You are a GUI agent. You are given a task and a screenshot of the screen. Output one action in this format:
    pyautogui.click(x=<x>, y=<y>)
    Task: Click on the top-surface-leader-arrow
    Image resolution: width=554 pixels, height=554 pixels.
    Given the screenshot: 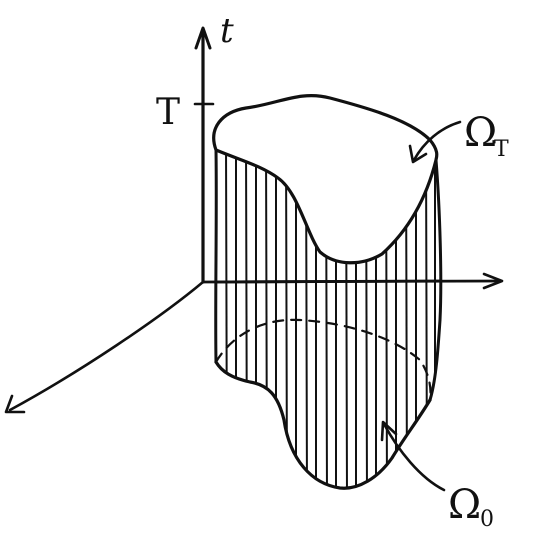 What is the action you would take?
    pyautogui.click(x=437, y=141)
    